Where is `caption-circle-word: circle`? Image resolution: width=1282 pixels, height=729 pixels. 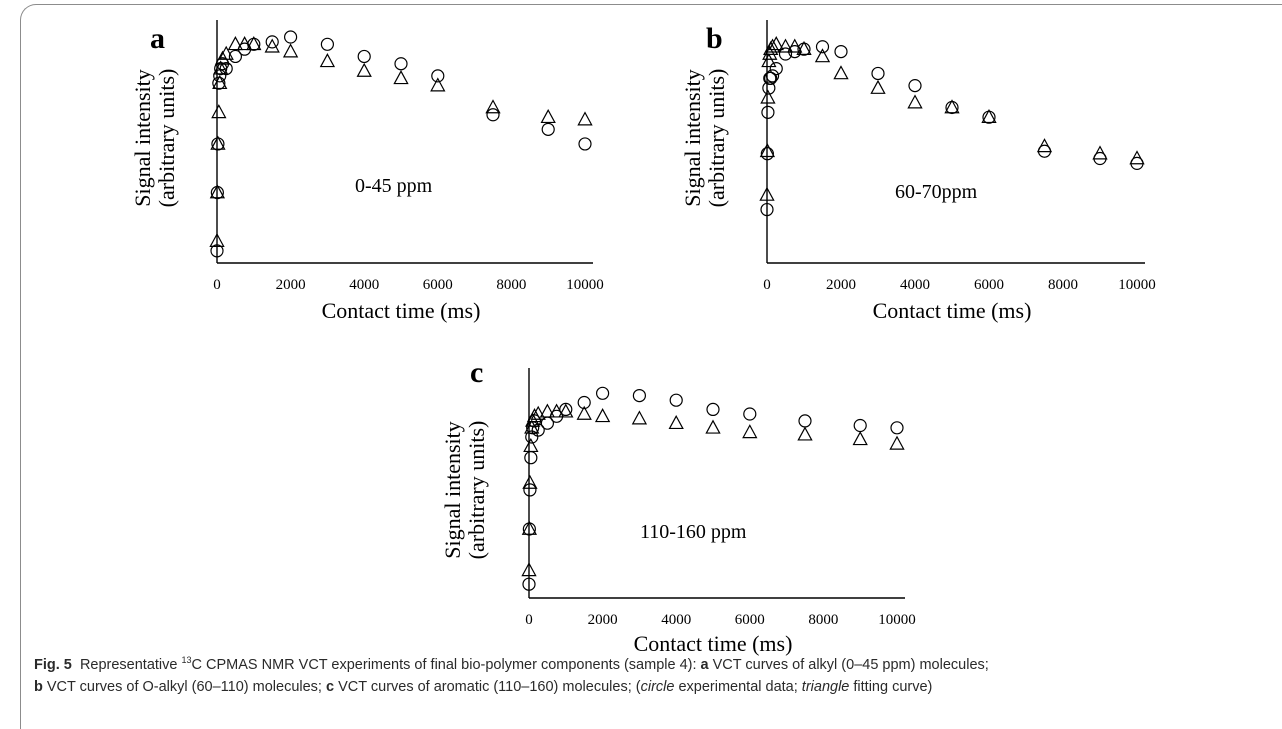
caption-circle-word: circle is located at coordinates (657, 687).